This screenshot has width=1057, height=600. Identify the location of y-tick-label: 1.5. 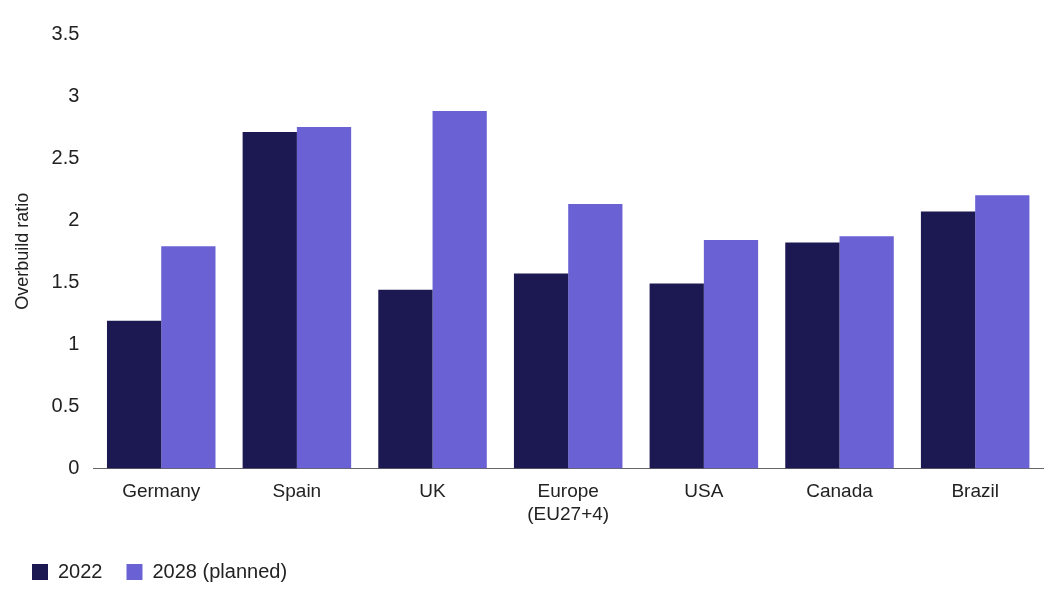
(65, 280).